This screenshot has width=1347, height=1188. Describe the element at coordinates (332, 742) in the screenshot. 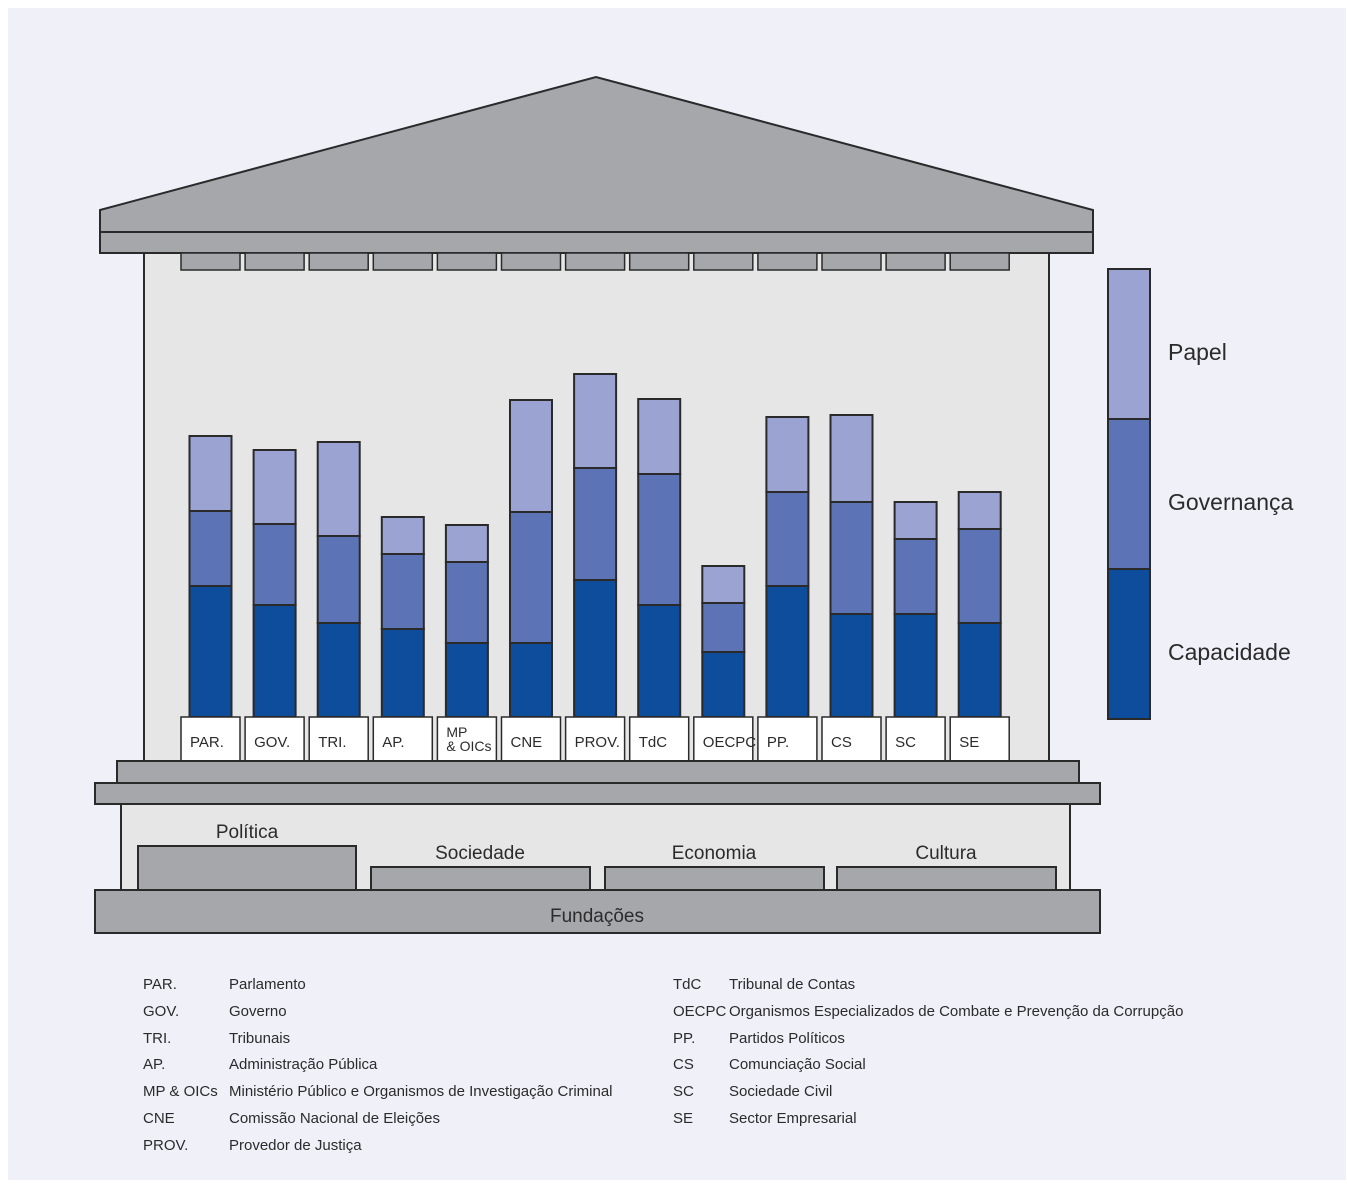

I see `tick-label-tri: TRI.` at that location.